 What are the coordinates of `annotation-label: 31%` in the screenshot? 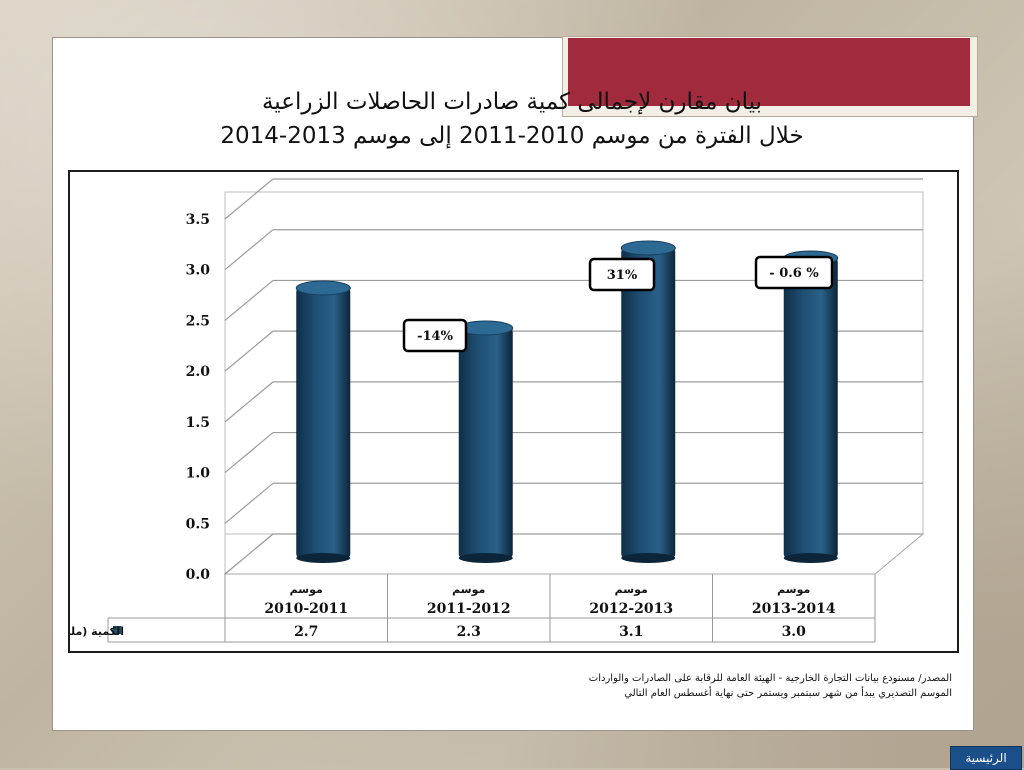 It's located at (622, 275).